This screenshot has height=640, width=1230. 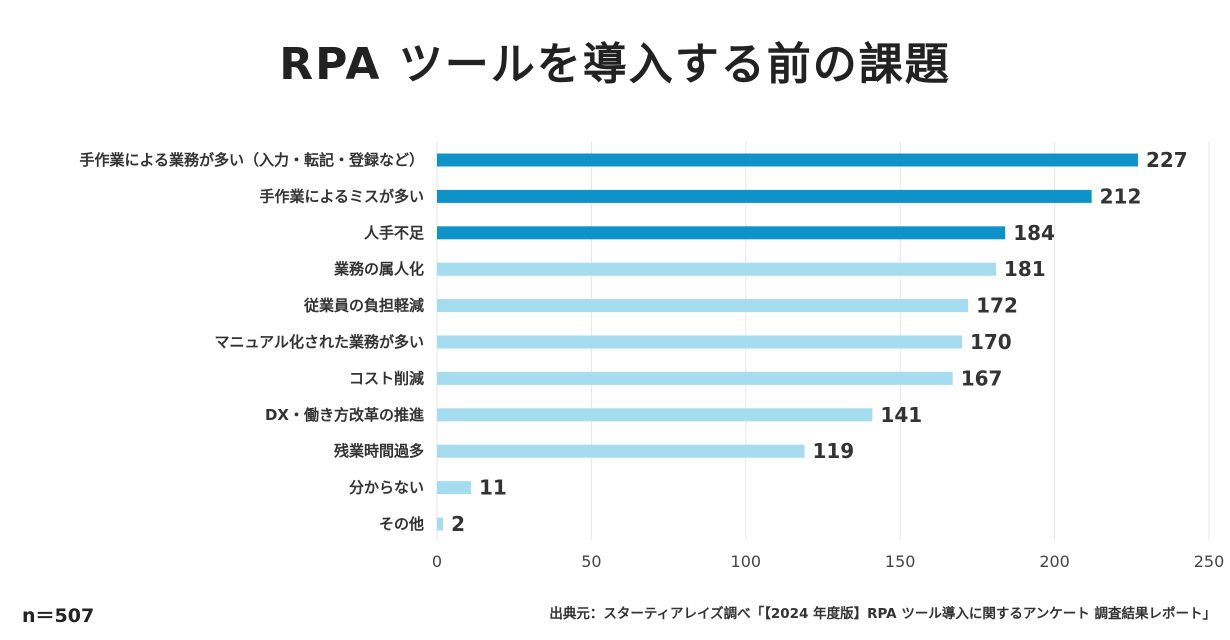 What do you see at coordinates (1034, 233) in the screenshot?
I see `value-label: 184` at bounding box center [1034, 233].